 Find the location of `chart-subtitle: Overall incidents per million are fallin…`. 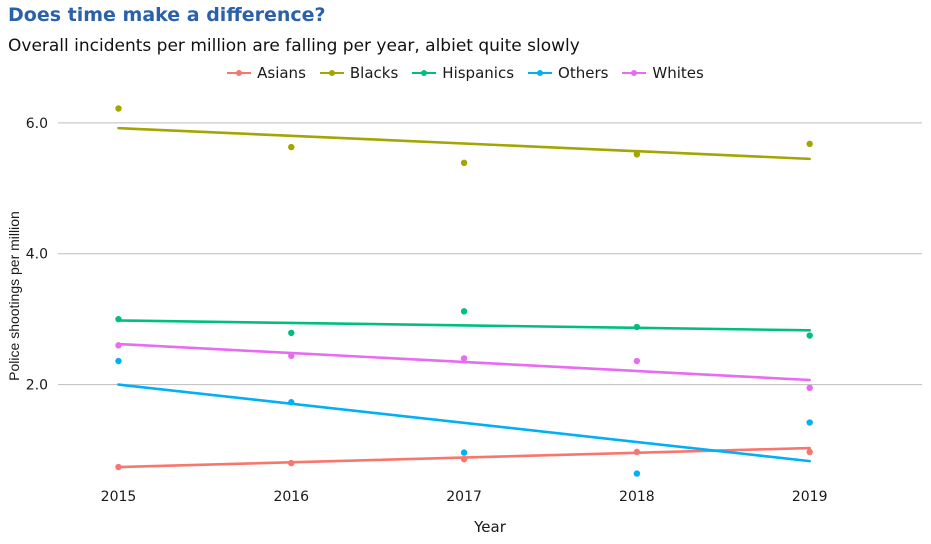

chart-subtitle: Overall incidents per million are fallin… is located at coordinates (294, 46).